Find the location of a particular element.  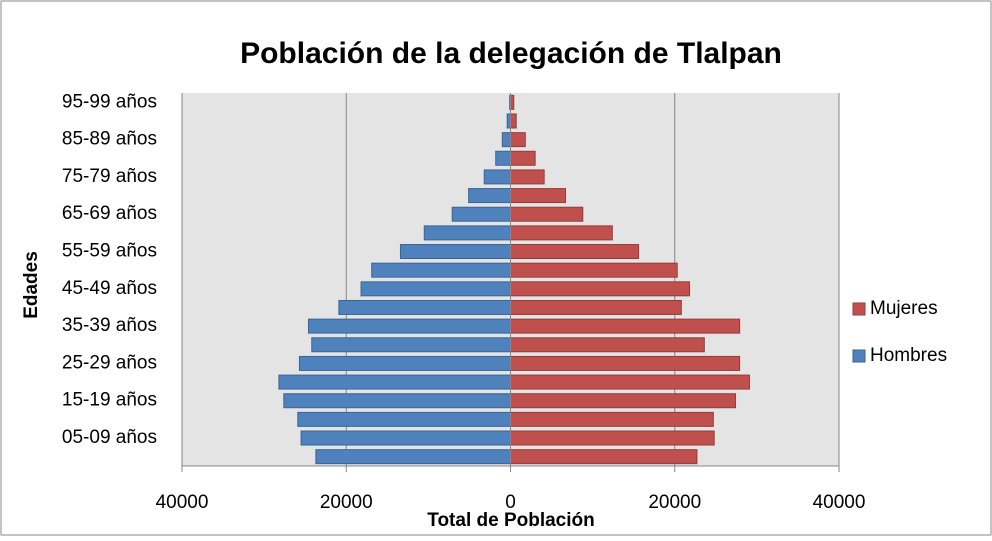

y-tick-label: 45-49 años is located at coordinates (109, 288).